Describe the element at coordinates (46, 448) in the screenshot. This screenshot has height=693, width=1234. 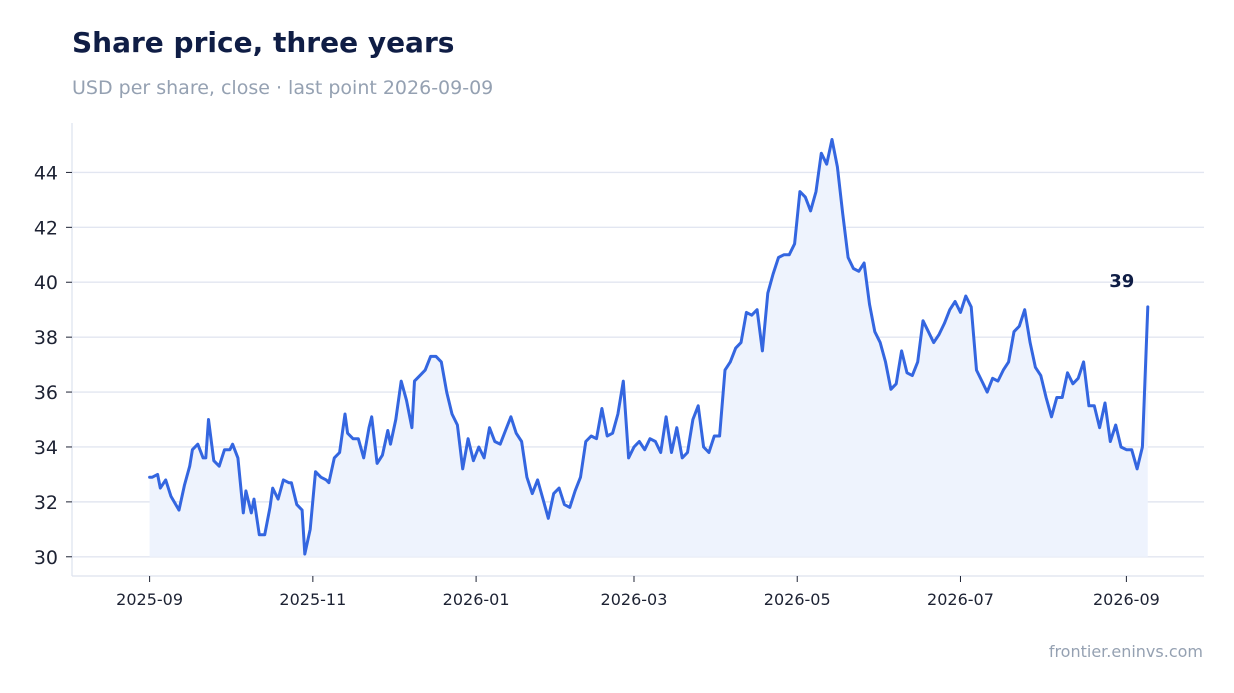
I see `y-tick-label: 34` at that location.